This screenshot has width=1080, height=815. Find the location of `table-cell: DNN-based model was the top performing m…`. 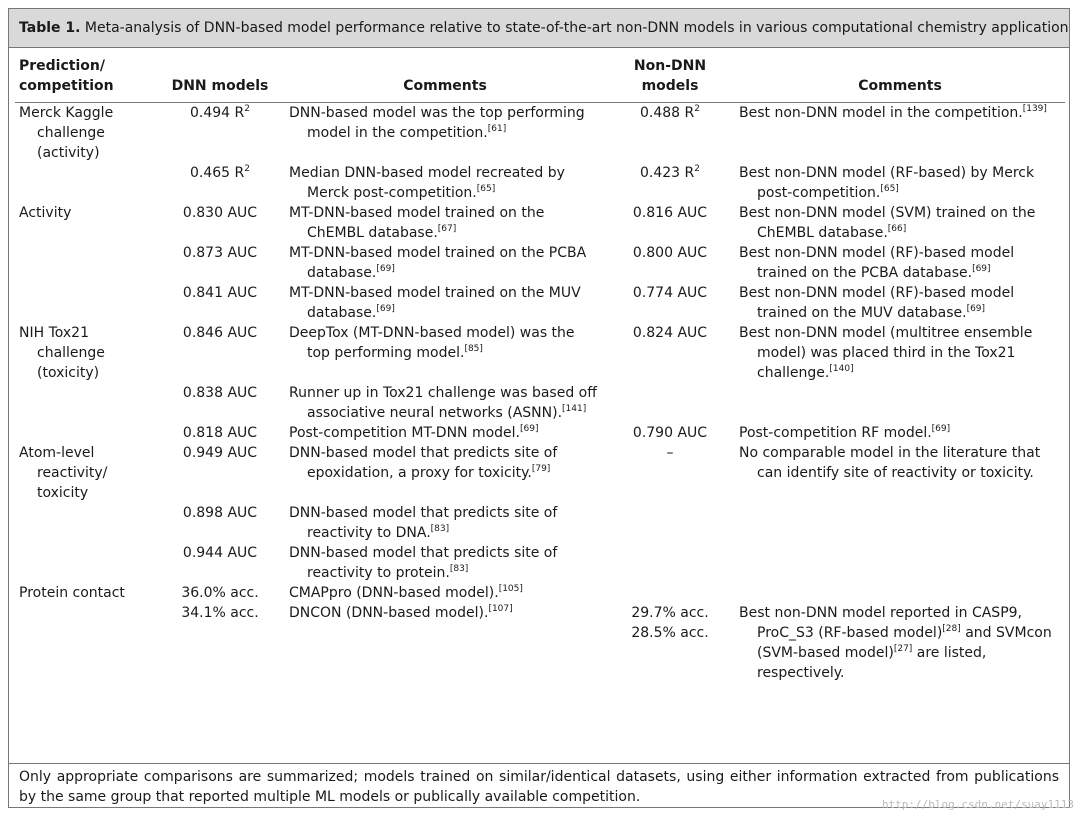

table-cell: DNN-based model was the top performing m… is located at coordinates (445, 133).